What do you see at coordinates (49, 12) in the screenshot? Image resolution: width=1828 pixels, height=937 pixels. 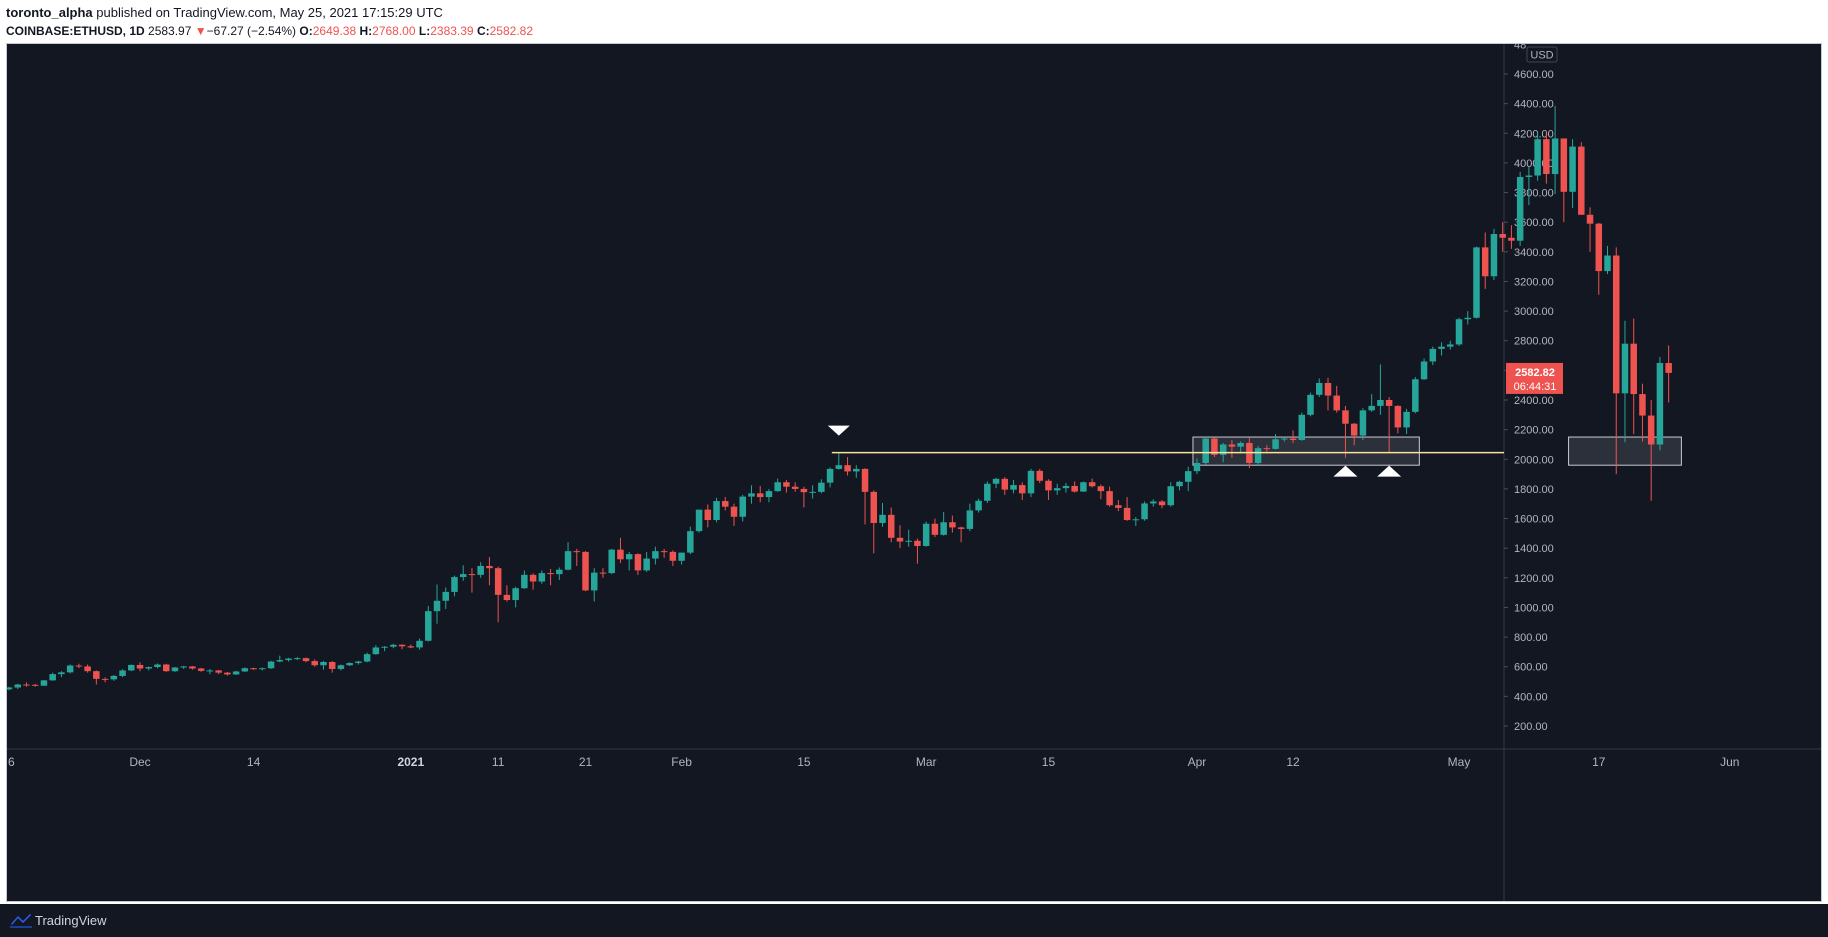 I see `author-name: toronto_alpha` at bounding box center [49, 12].